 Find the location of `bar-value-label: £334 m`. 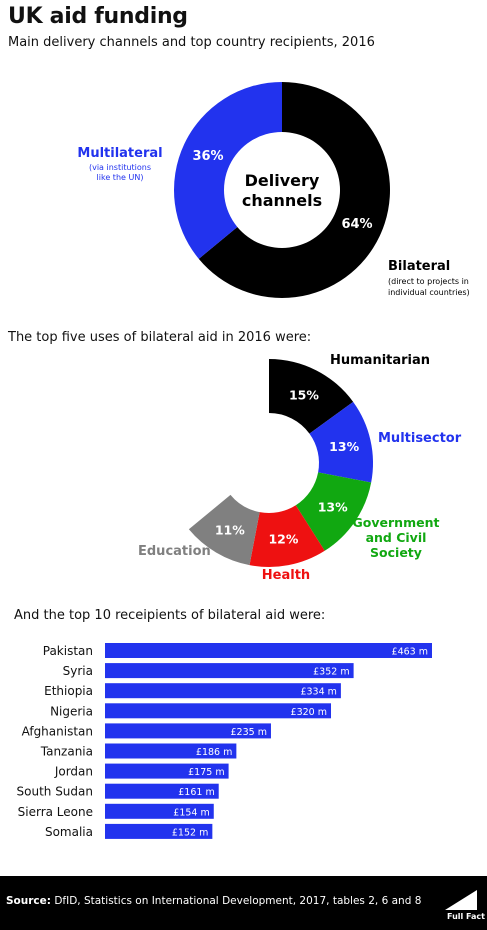

bar-value-label: £334 m is located at coordinates (318, 692).